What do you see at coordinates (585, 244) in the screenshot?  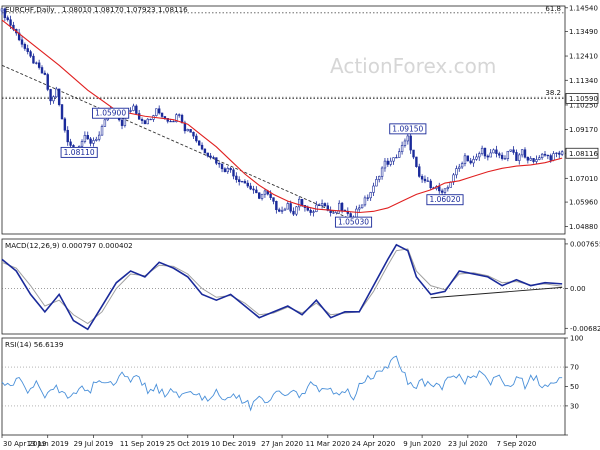 I see `macd-y-tick-label: 0.007655` at bounding box center [585, 244].